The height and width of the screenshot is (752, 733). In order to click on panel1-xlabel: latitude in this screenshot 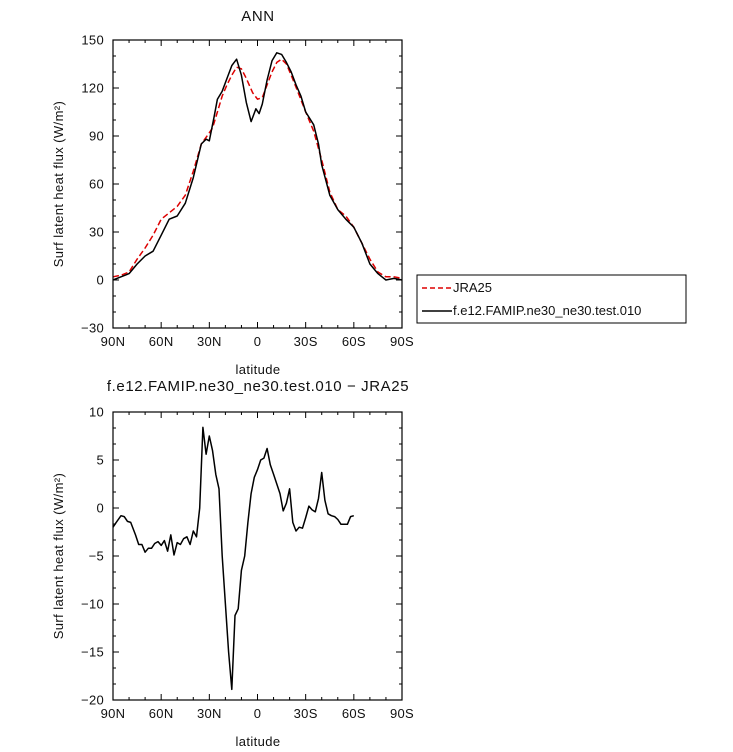, I will do `click(257, 369)`.